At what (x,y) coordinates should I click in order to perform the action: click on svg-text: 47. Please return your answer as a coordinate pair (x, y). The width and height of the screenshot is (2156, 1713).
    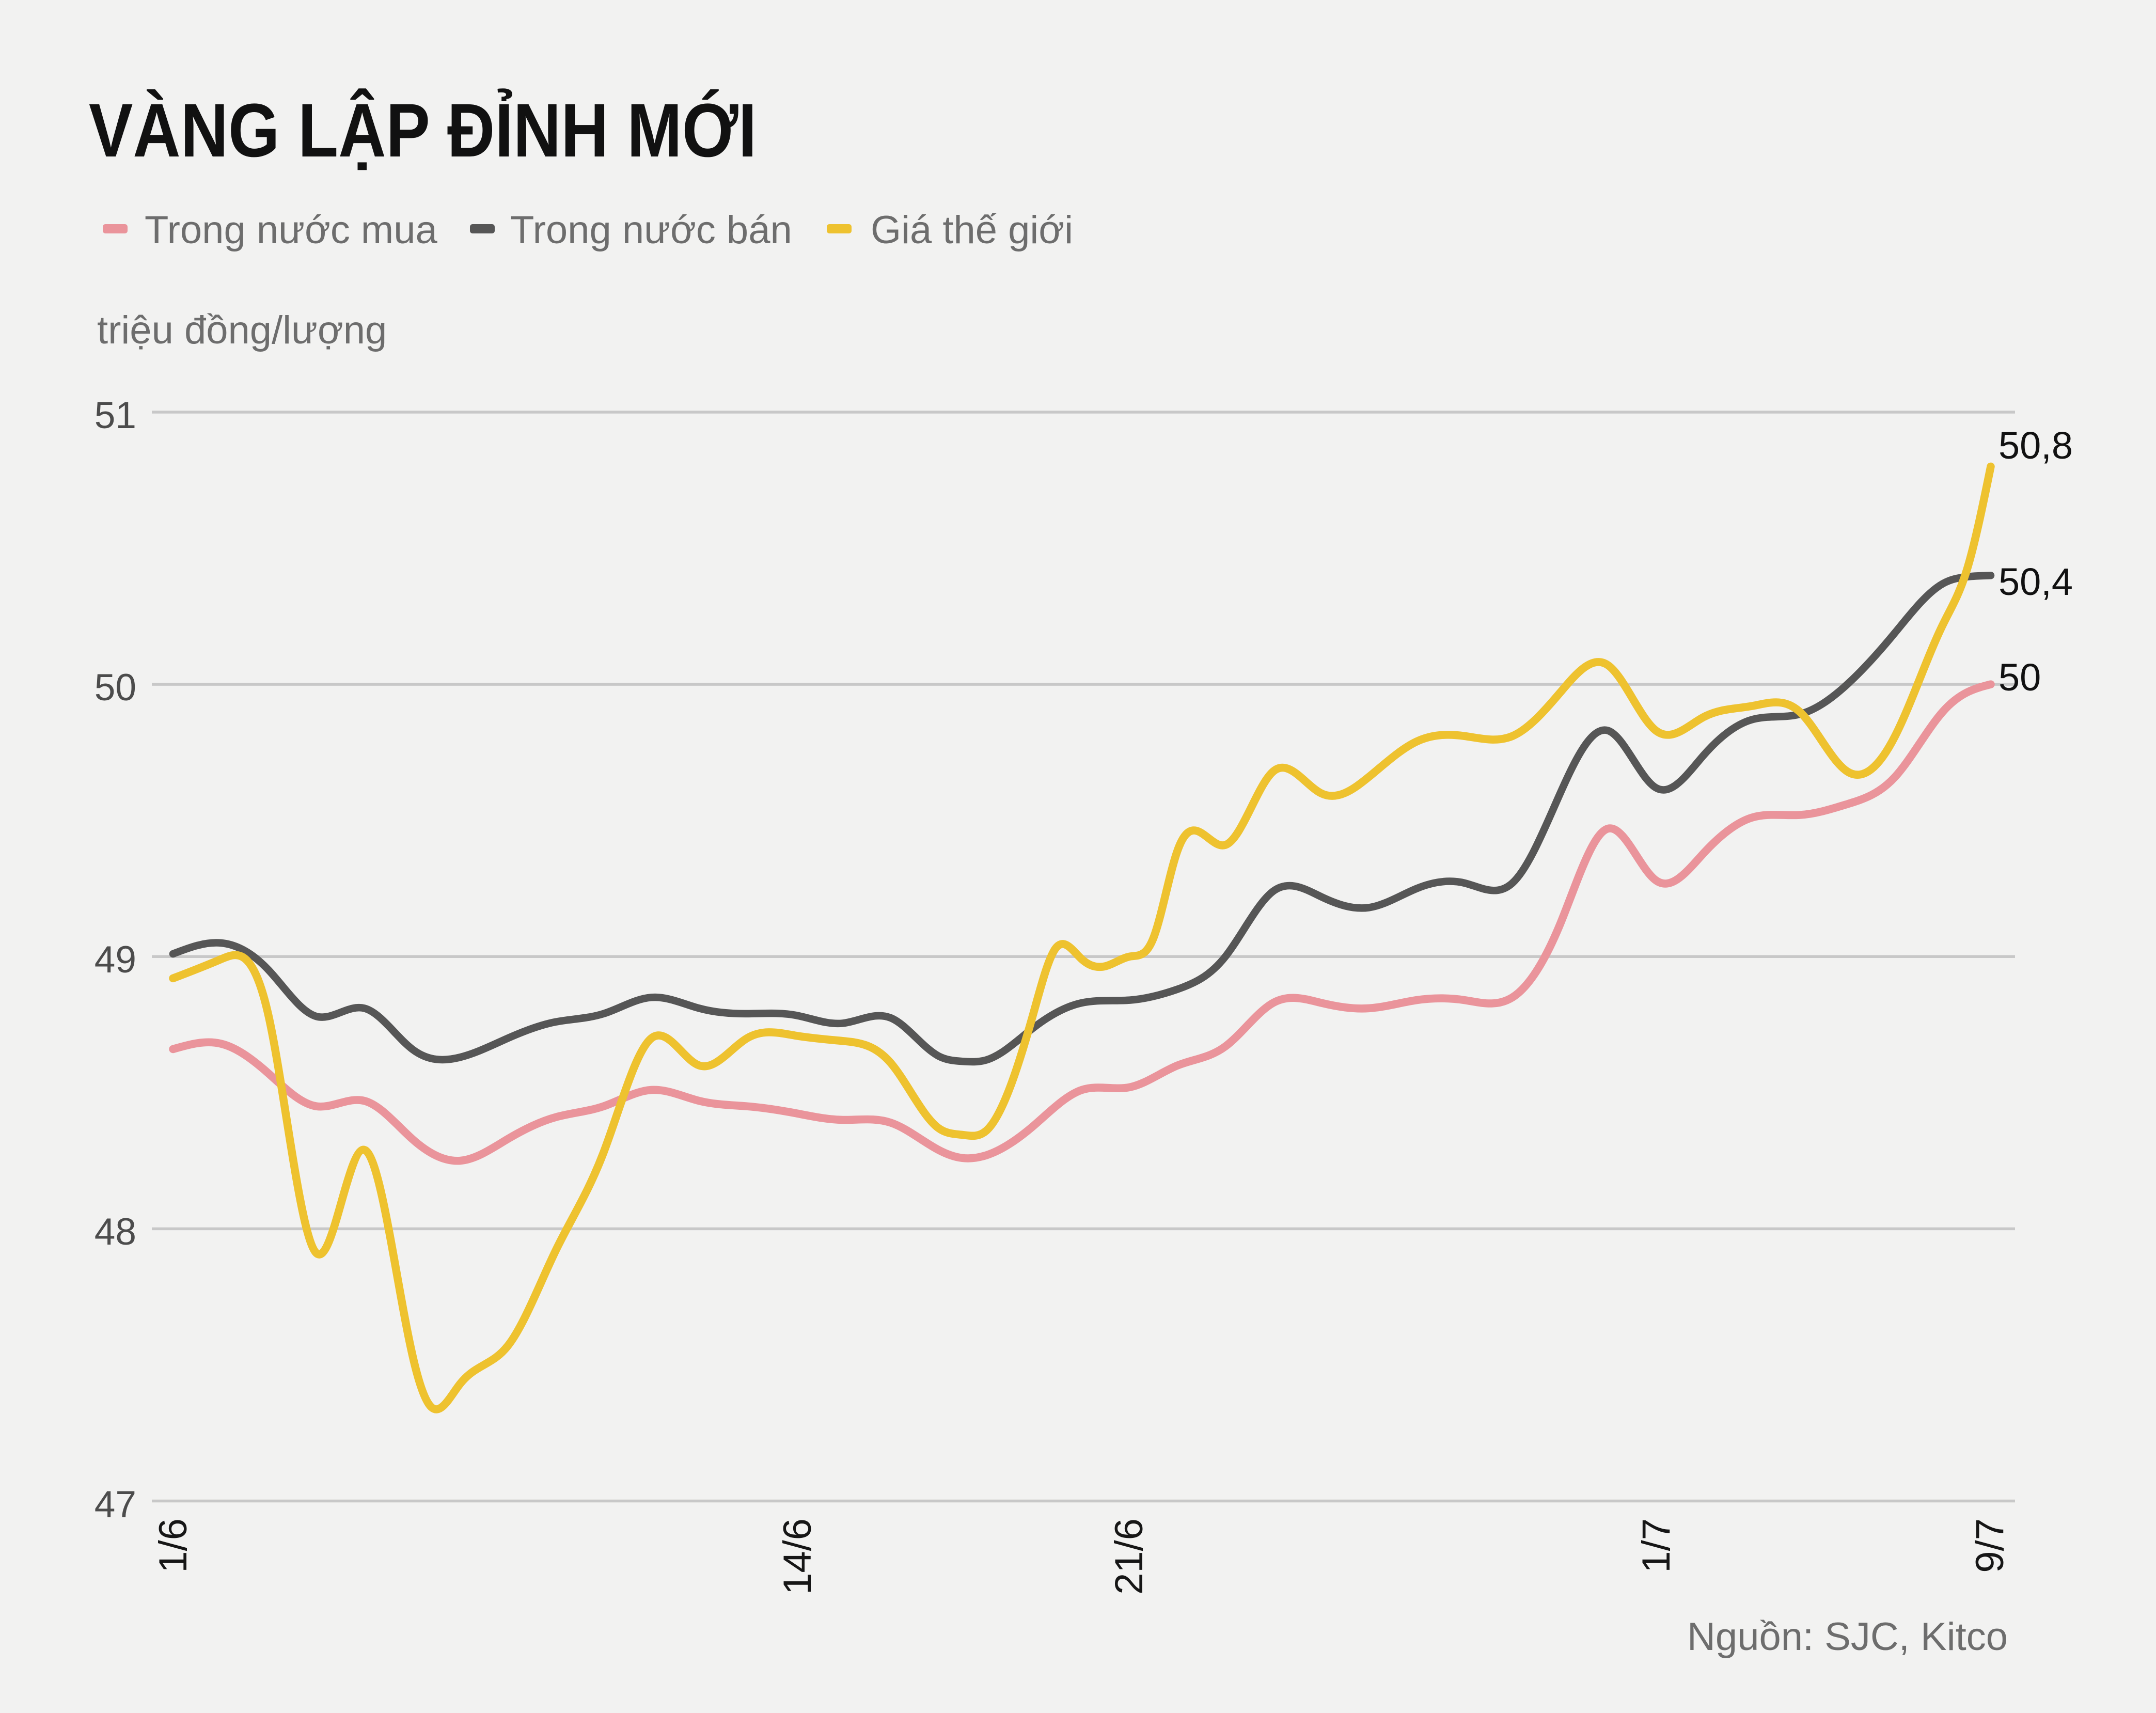
    Looking at the image, I should click on (115, 1505).